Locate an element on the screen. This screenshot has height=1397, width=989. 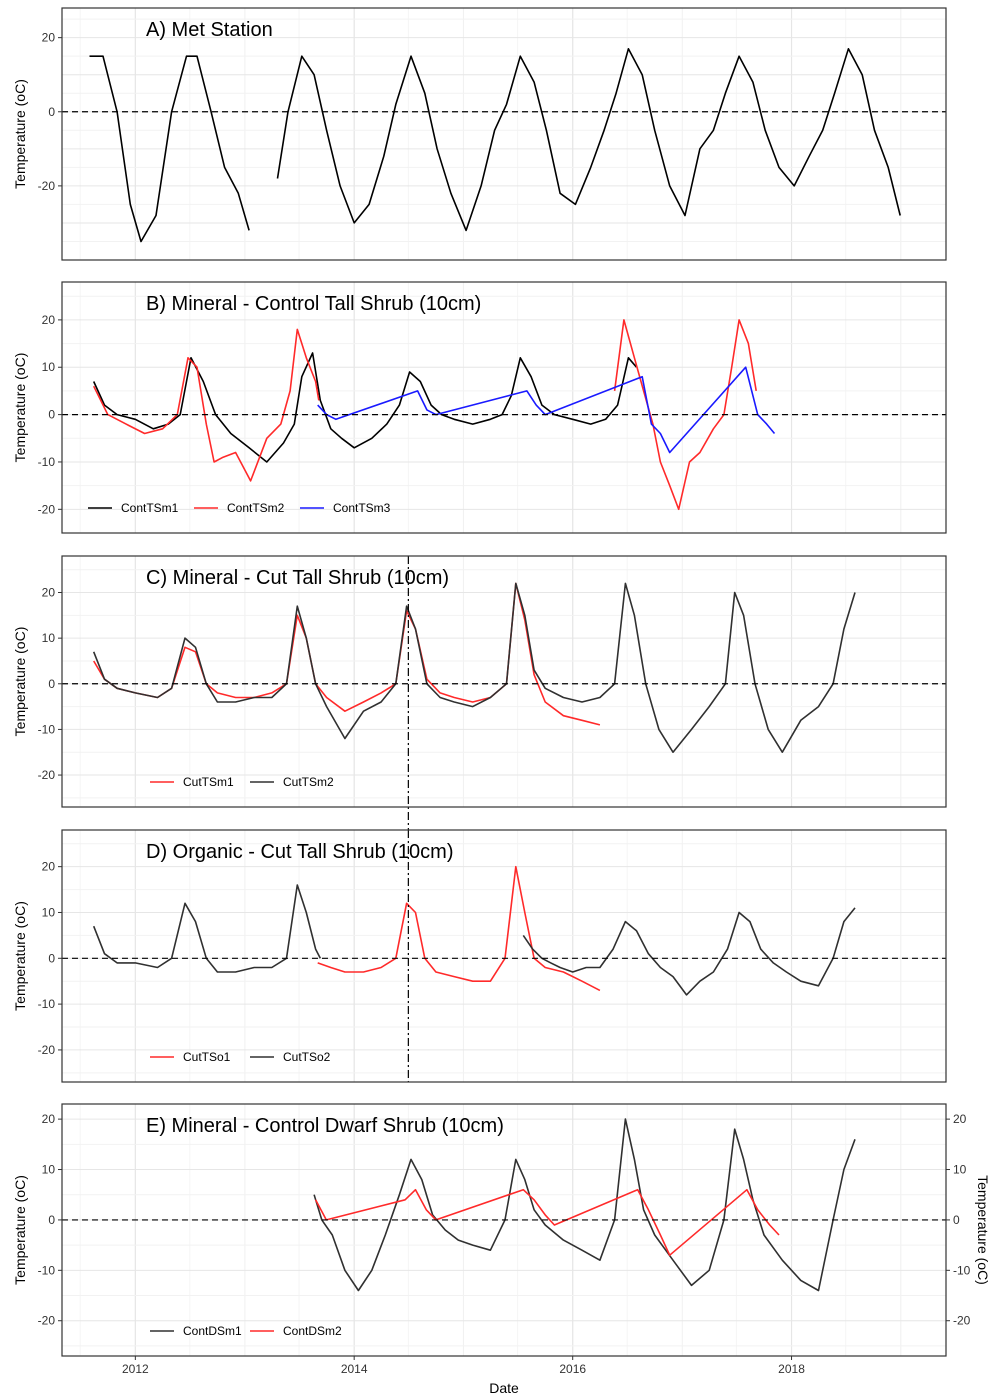
legend: ContDSm1 ContDSm2 is located at coordinates (246, 1331).